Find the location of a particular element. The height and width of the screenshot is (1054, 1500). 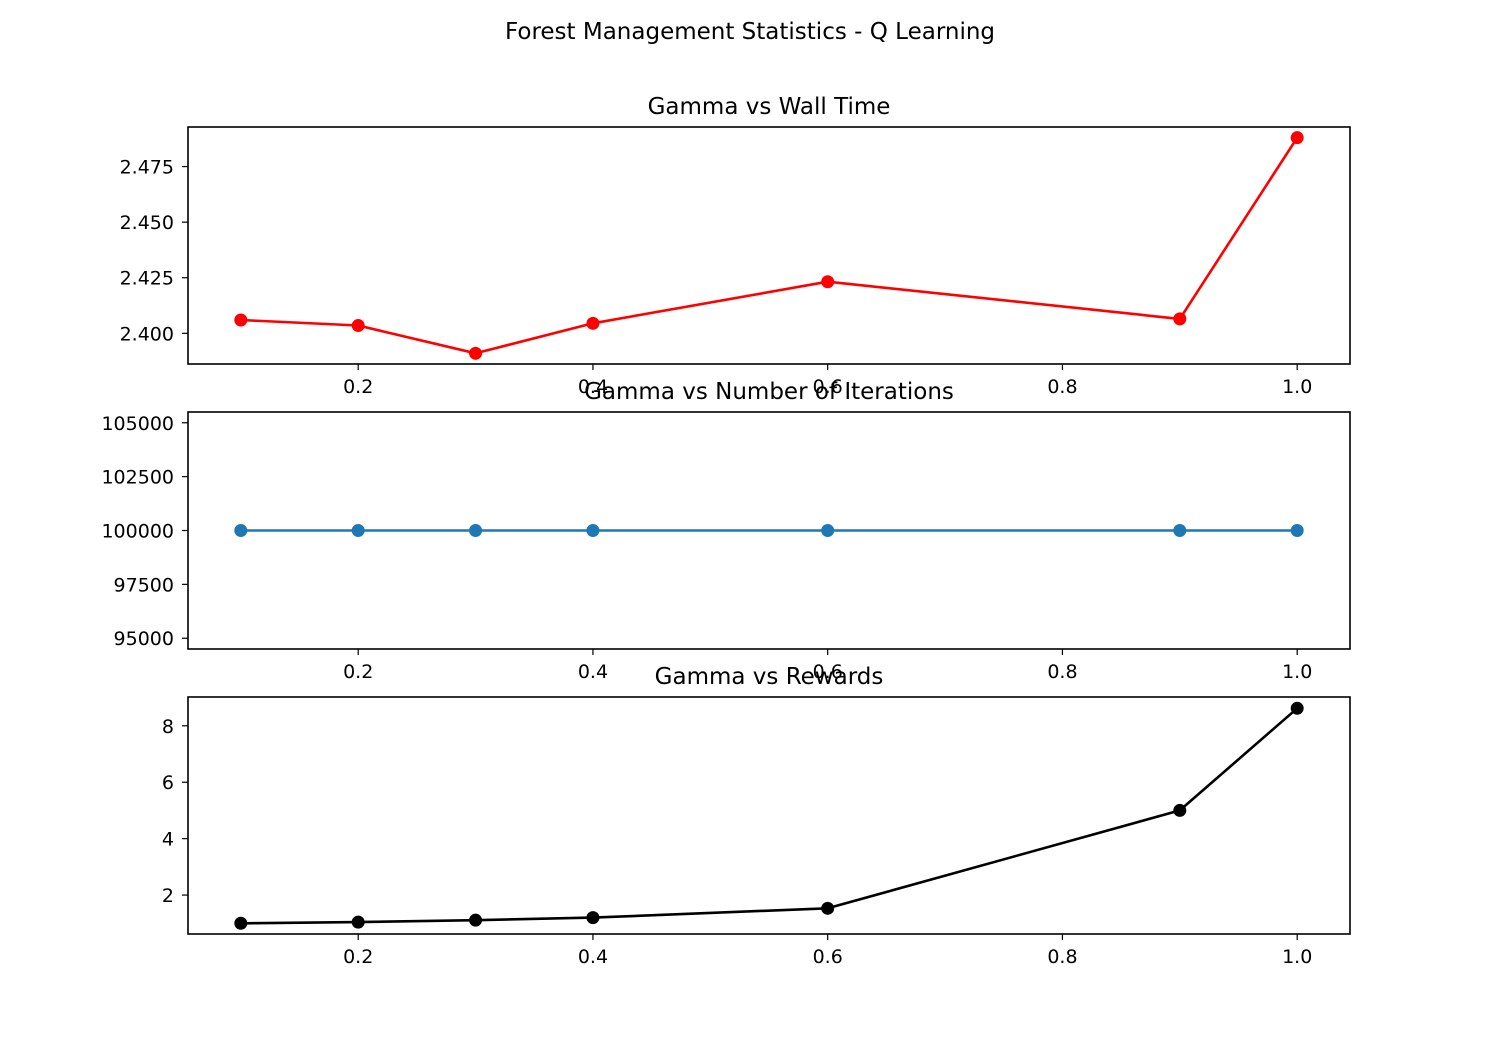

y-tick-label: 2.425 is located at coordinates (147, 279).